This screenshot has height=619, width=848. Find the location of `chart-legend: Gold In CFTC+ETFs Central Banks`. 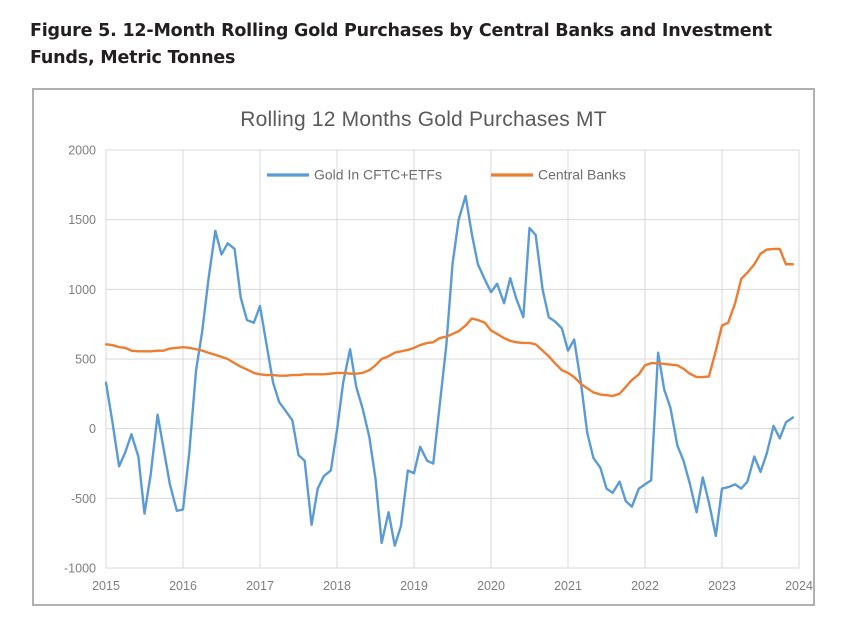

chart-legend: Gold In CFTC+ETFs Central Banks is located at coordinates (446, 175).